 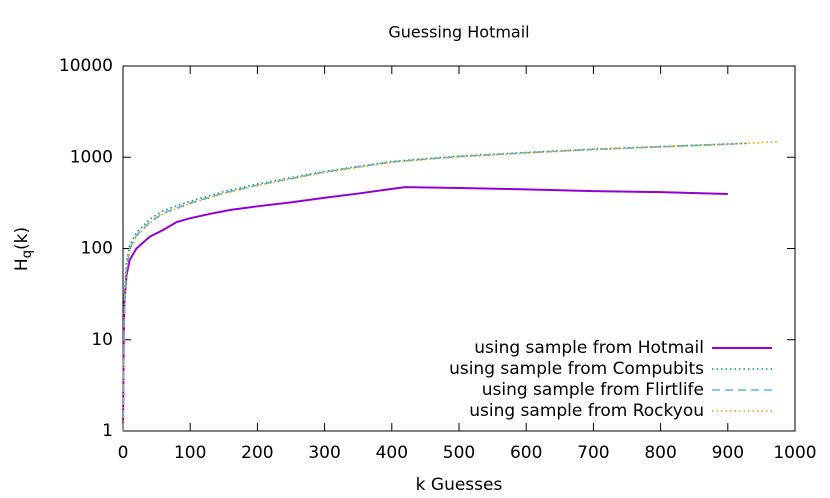 I want to click on x-tick-label: 800, so click(x=660, y=453).